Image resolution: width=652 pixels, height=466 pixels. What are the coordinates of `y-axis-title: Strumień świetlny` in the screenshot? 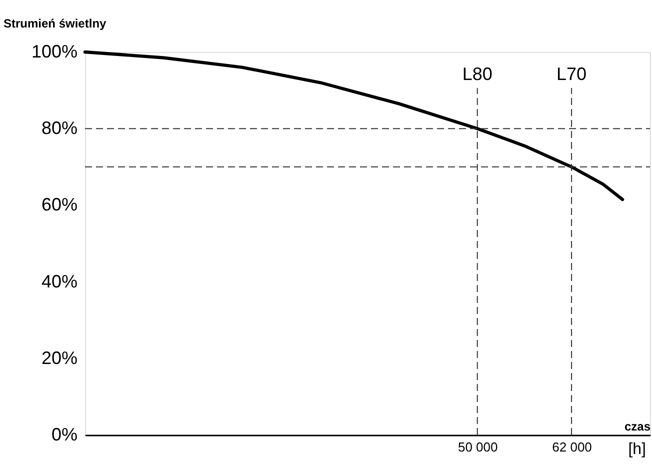 It's located at (55, 23).